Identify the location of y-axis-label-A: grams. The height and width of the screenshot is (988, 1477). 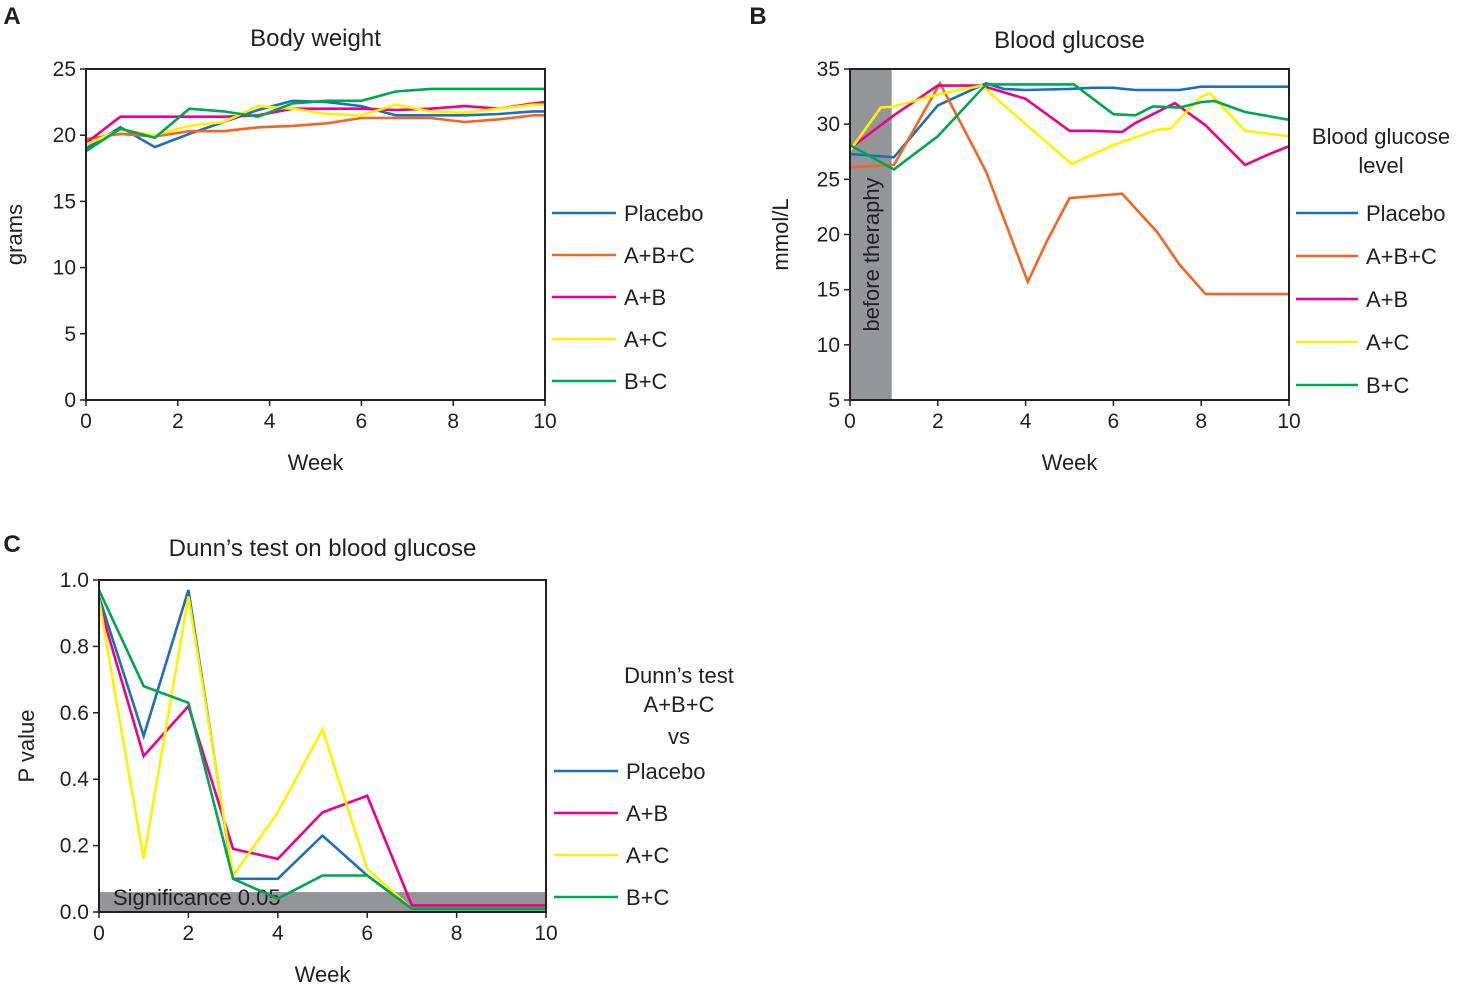
(14, 234).